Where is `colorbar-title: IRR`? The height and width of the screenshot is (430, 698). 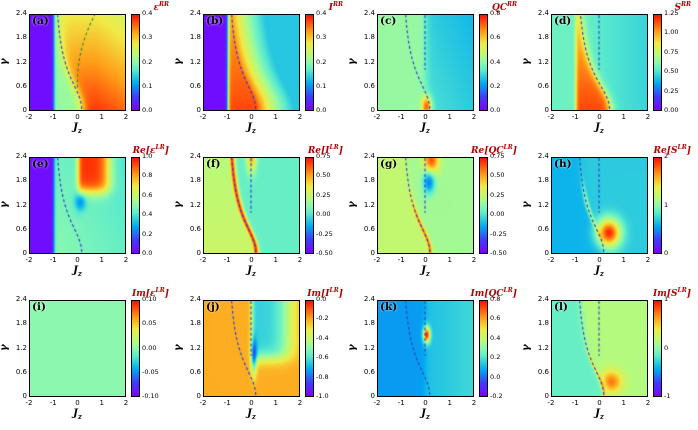 colorbar-title: IRR is located at coordinates (259, 7).